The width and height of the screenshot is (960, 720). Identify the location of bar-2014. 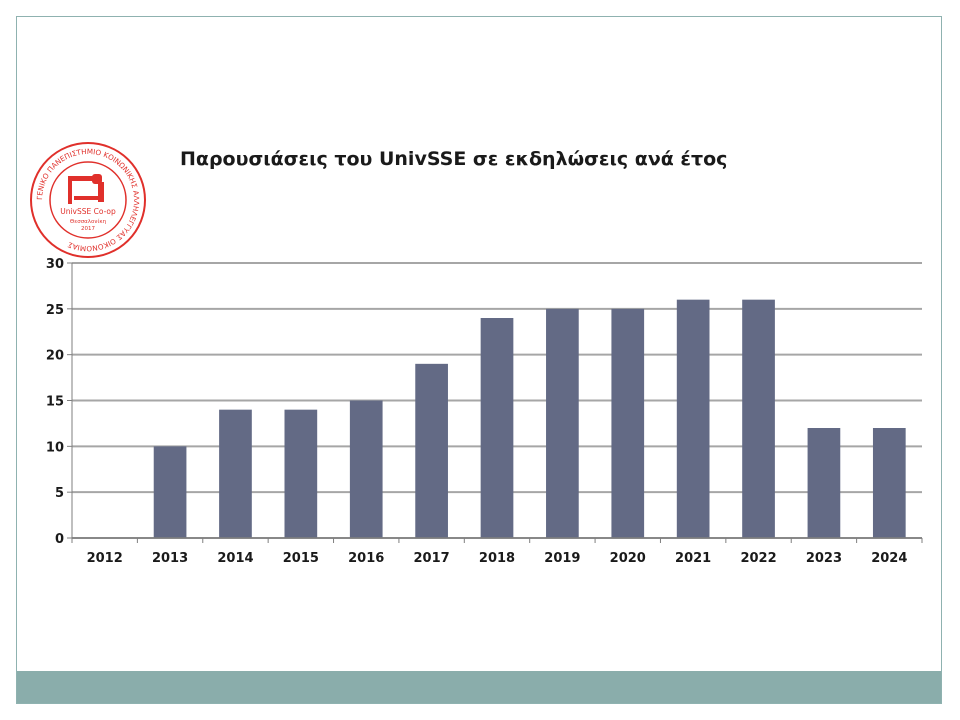
(235, 473).